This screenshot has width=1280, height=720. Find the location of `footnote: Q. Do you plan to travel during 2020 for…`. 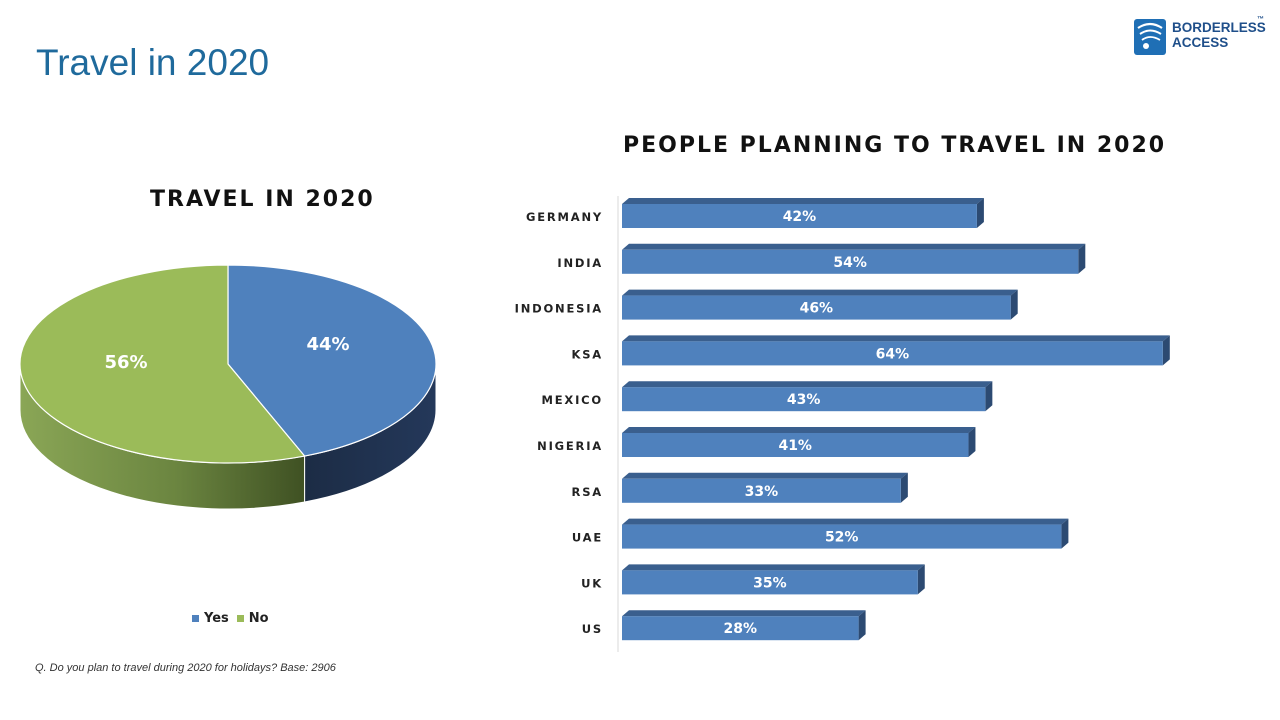

footnote: Q. Do you plan to travel during 2020 for… is located at coordinates (185, 668).